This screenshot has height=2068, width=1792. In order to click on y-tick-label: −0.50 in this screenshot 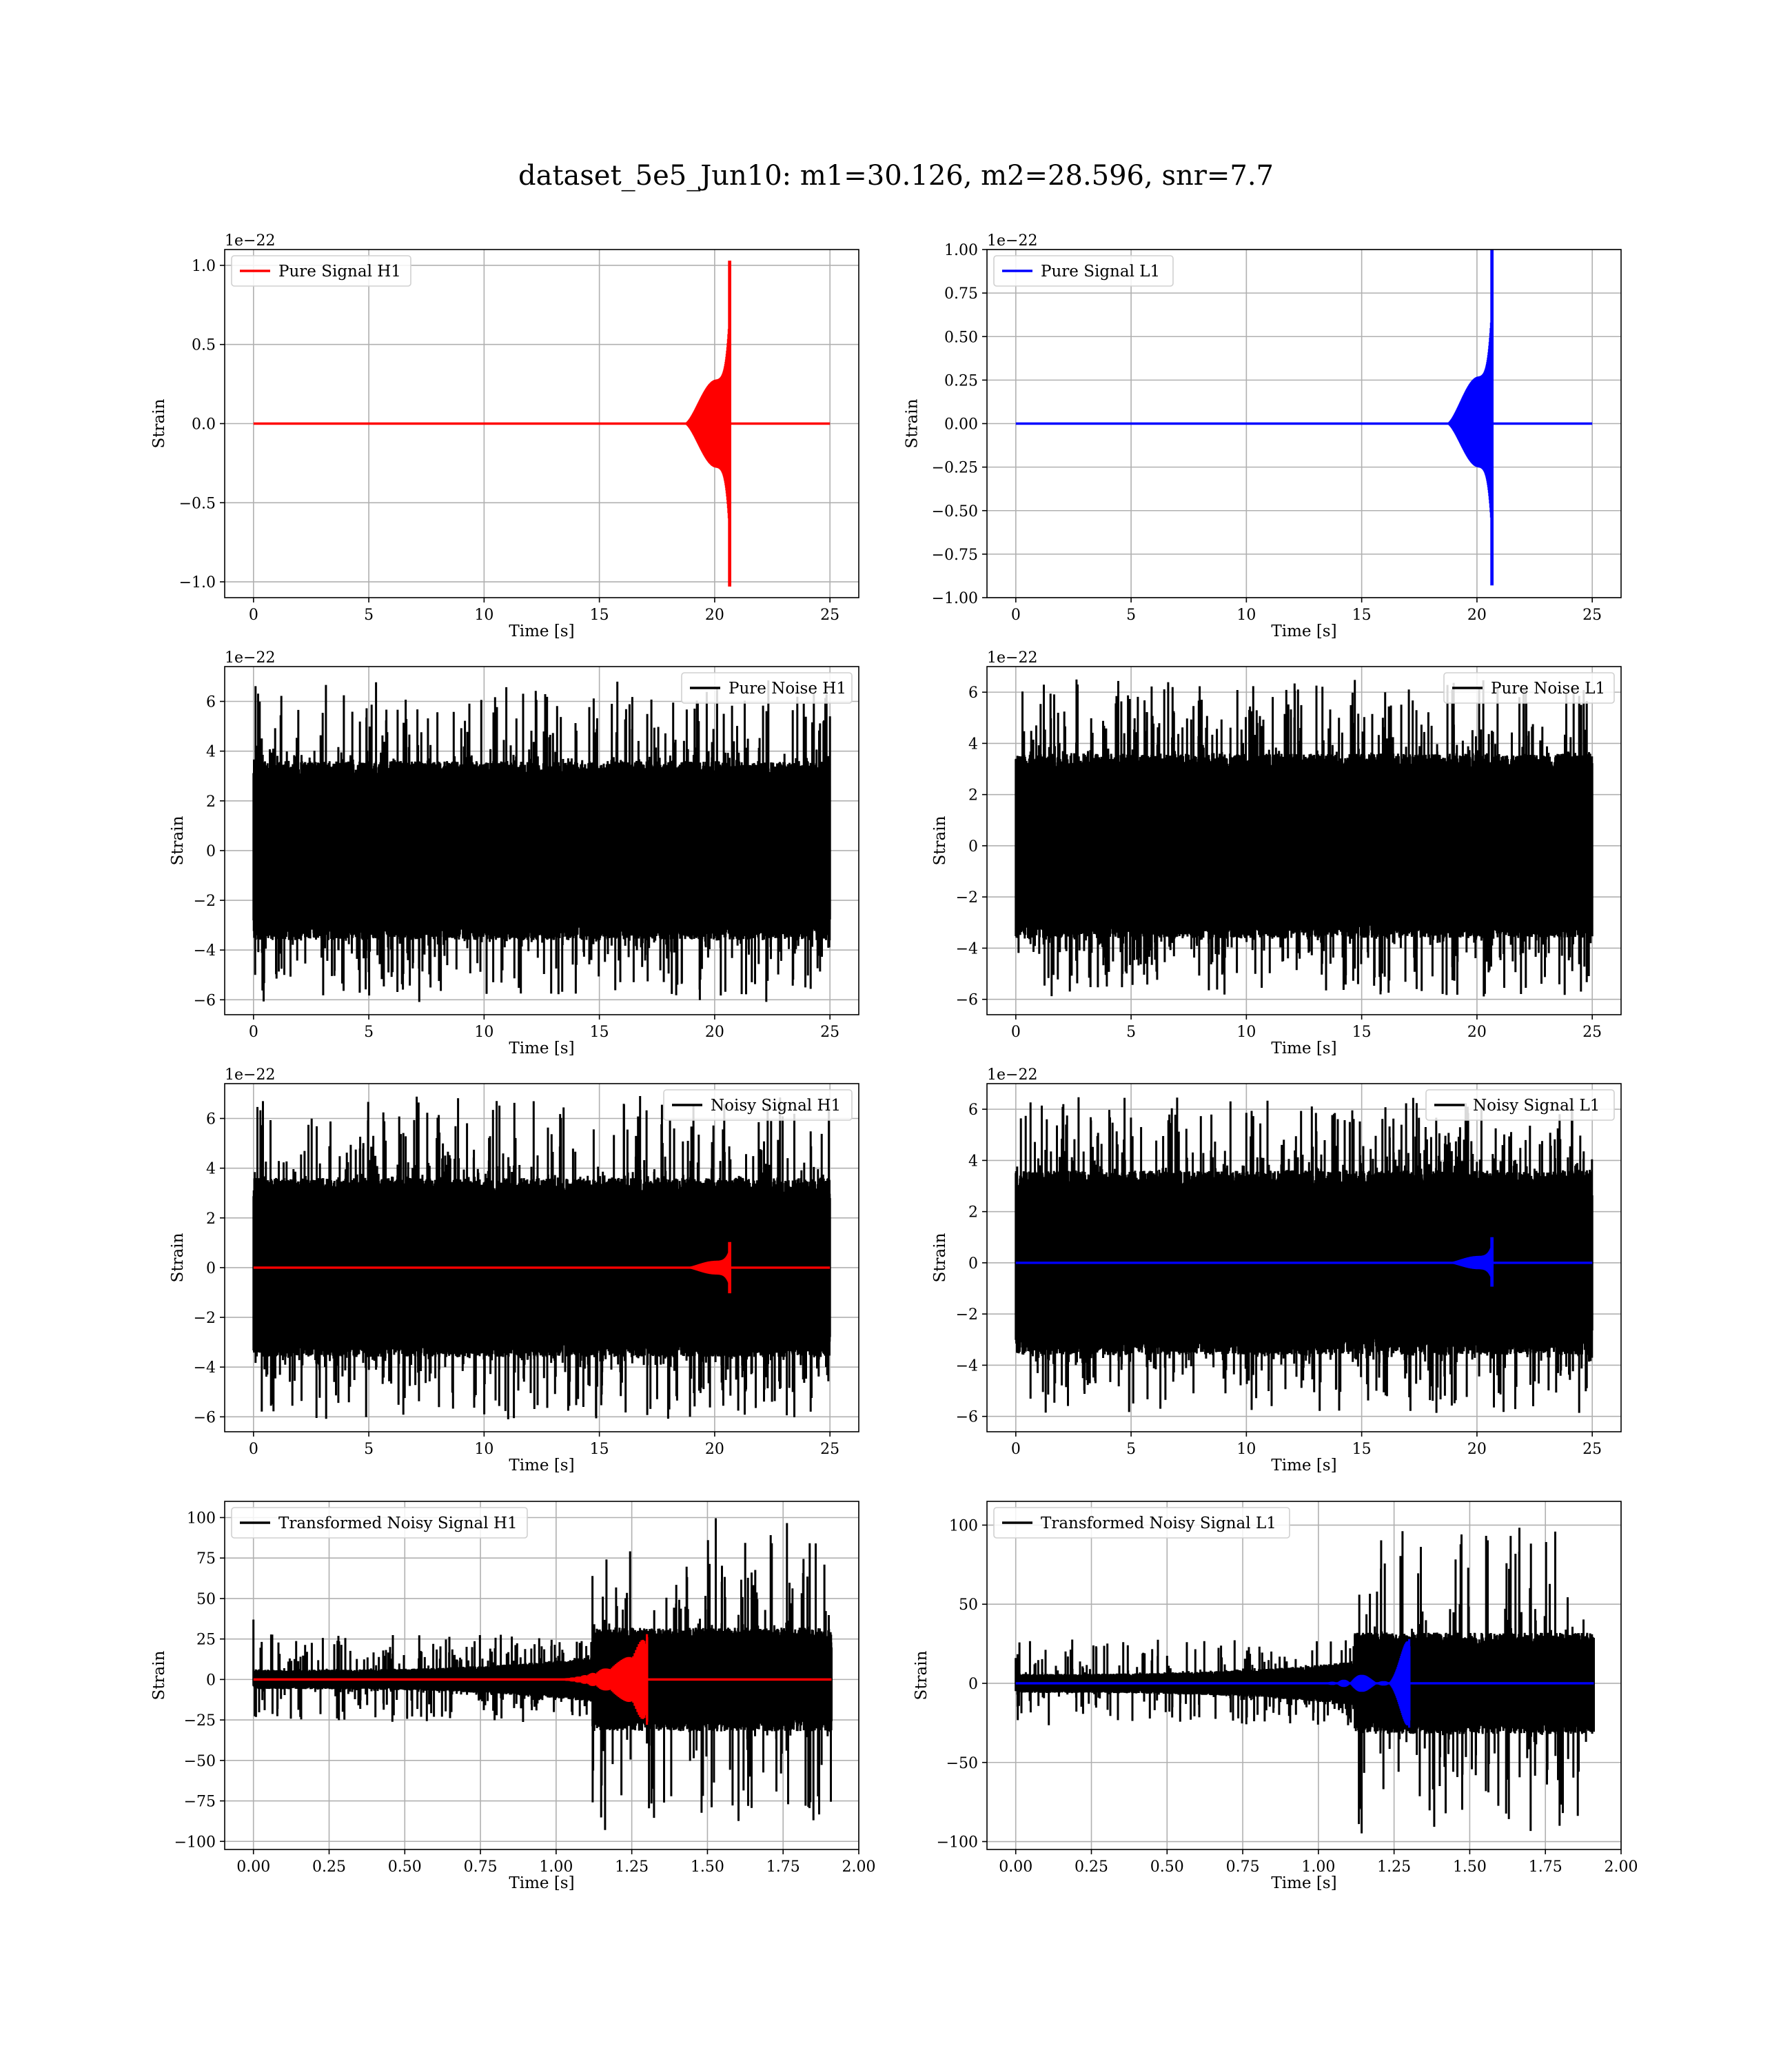, I will do `click(955, 511)`.